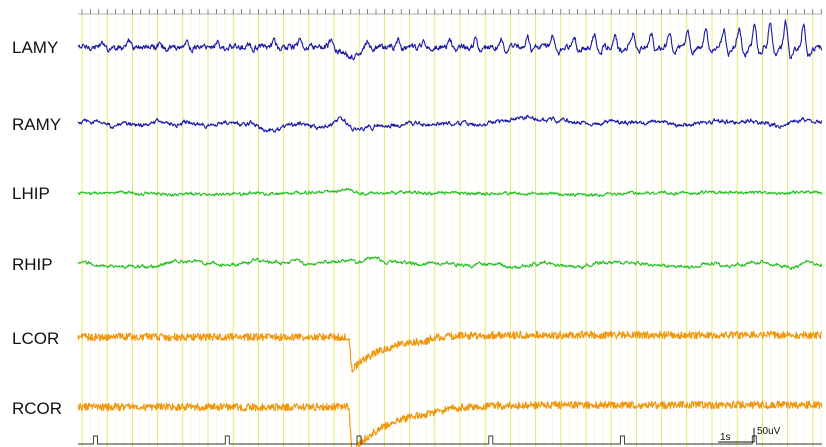 This screenshot has height=447, width=826. What do you see at coordinates (450, 123) in the screenshot?
I see `trace-ramy` at bounding box center [450, 123].